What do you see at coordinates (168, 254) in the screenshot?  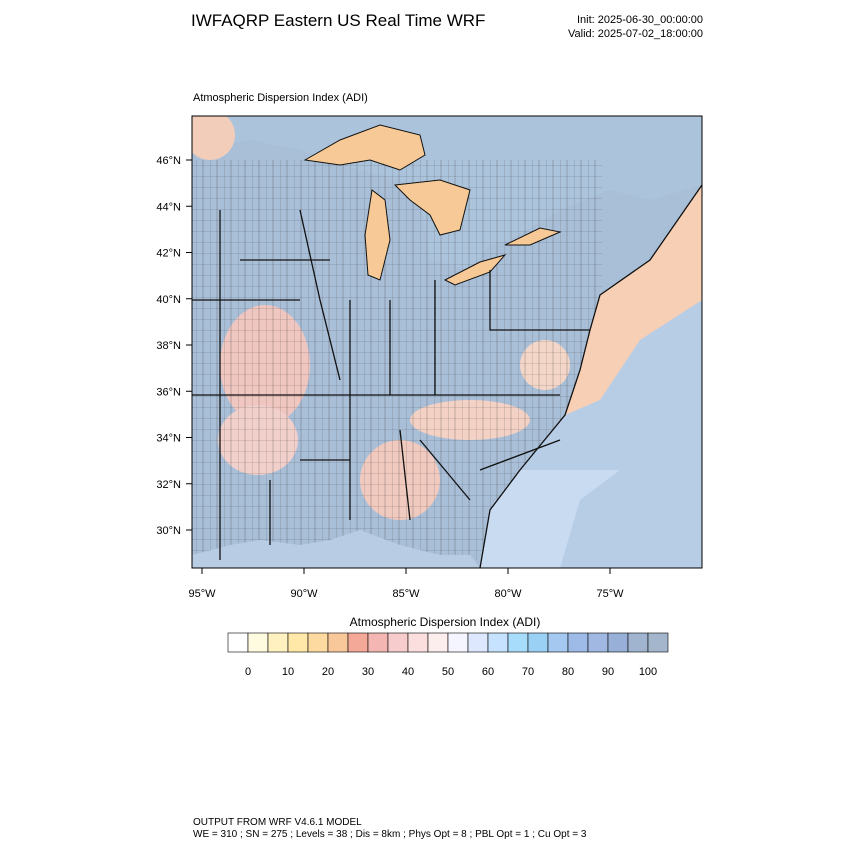 I see `lat-label: 42°N` at bounding box center [168, 254].